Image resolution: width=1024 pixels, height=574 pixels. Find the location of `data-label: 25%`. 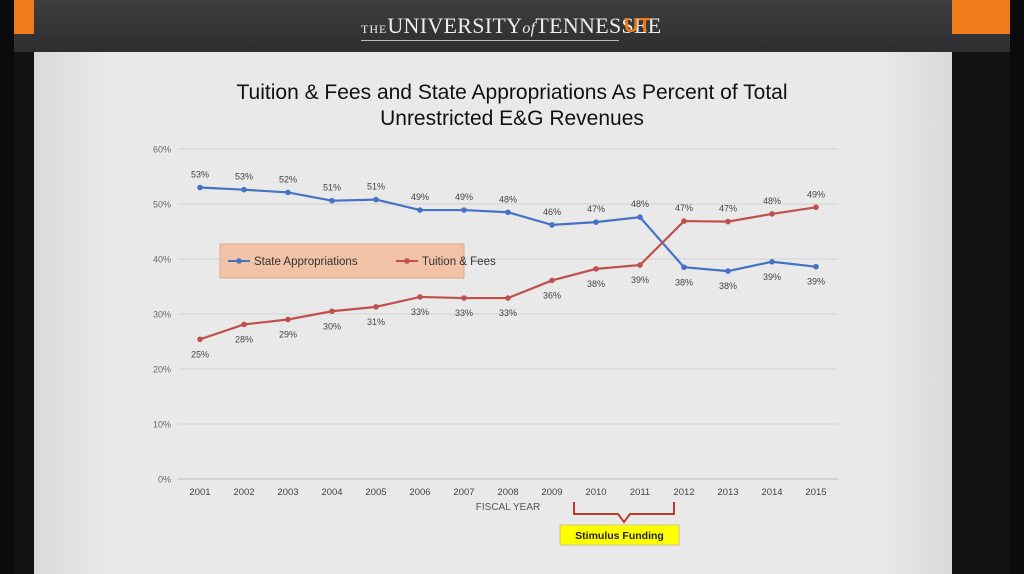

data-label: 25% is located at coordinates (200, 354).